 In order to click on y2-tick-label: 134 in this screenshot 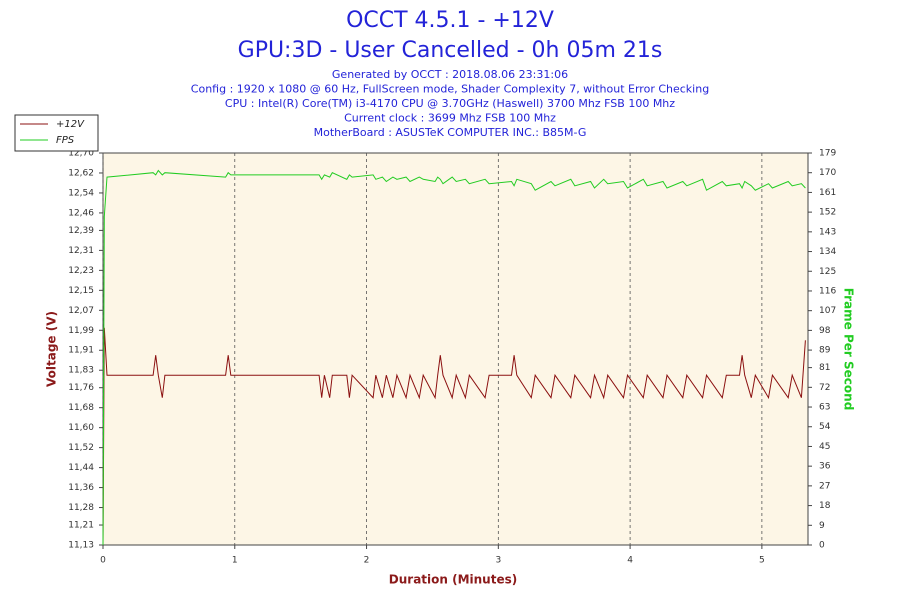, I will do `click(827, 252)`.